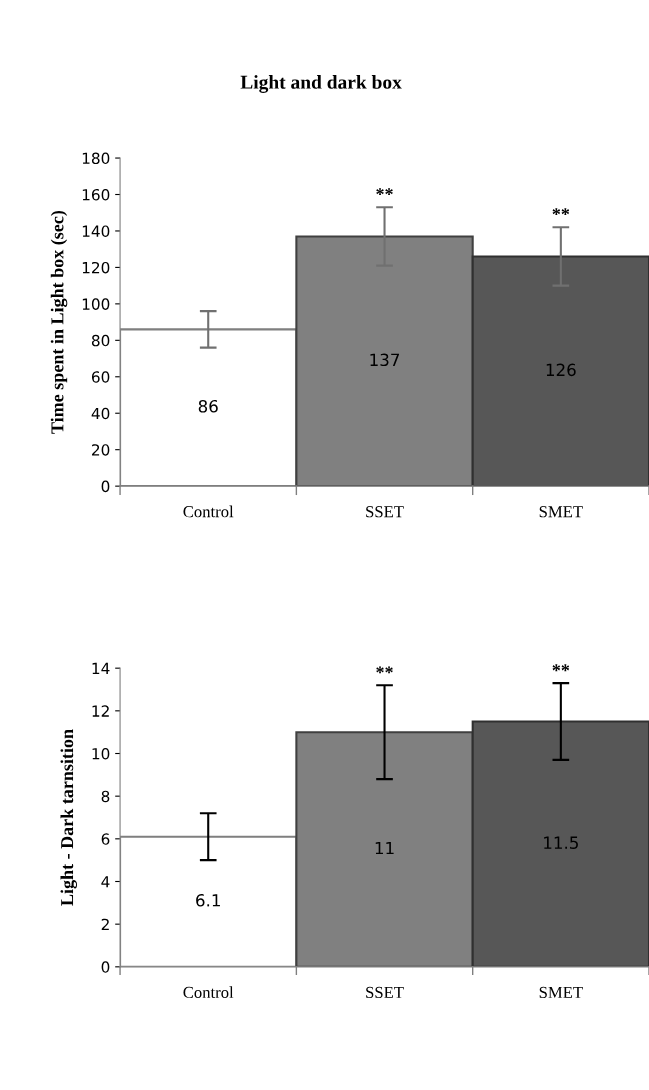 Image resolution: width=649 pixels, height=1090 pixels. I want to click on data-label: 6.1, so click(208, 900).